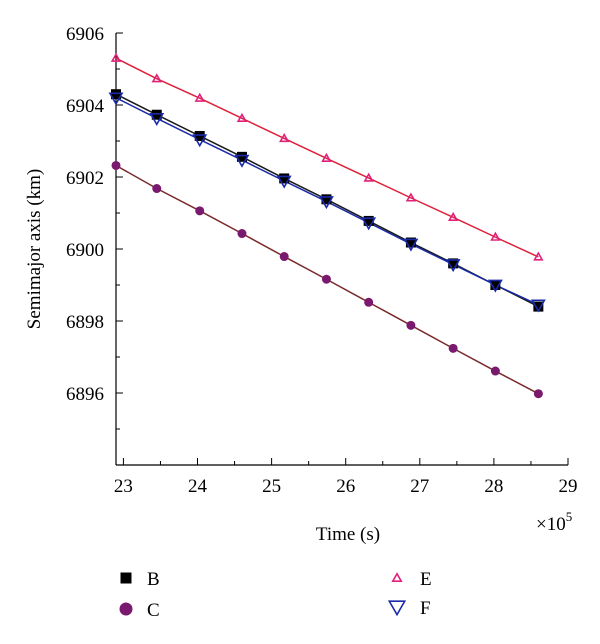 The image size is (600, 644). I want to click on x-tick-label: 26, so click(345, 486).